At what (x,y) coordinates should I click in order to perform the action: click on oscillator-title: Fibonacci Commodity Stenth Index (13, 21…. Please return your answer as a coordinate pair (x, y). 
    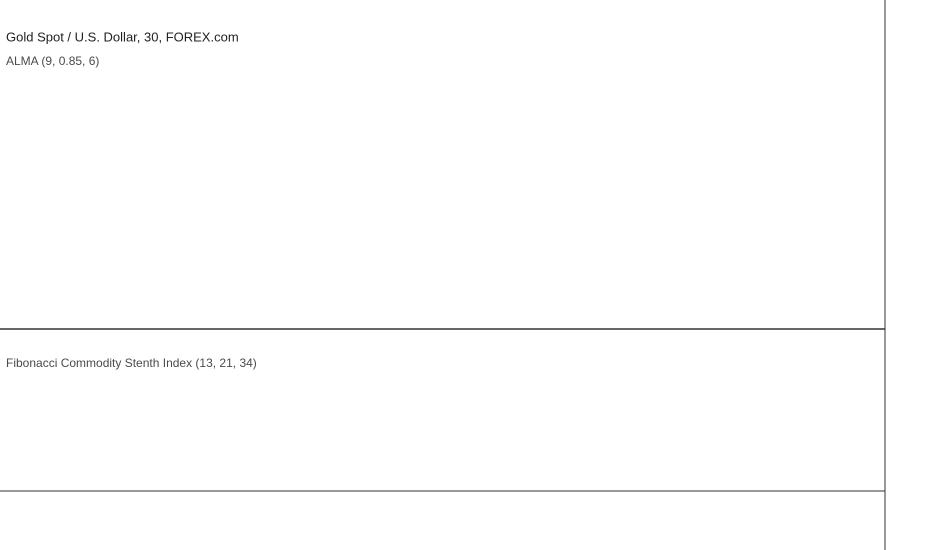
    Looking at the image, I should click on (131, 363).